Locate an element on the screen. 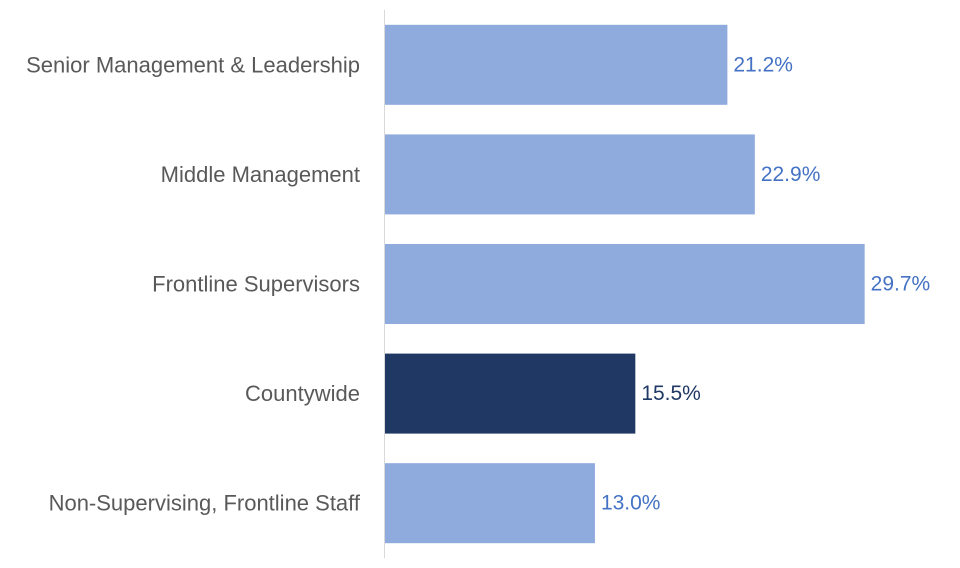 This screenshot has height=568, width=960. value-label-1: 22.9% is located at coordinates (791, 174).